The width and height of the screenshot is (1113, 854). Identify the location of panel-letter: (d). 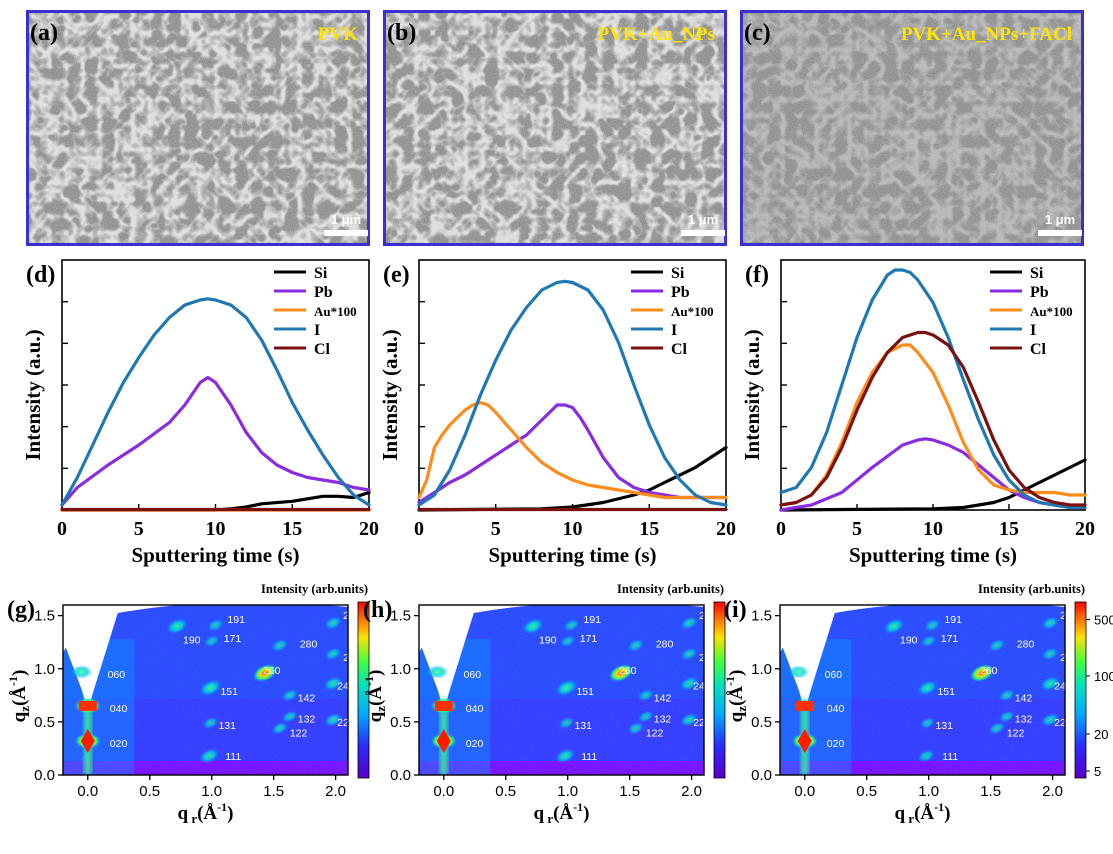
(40, 275).